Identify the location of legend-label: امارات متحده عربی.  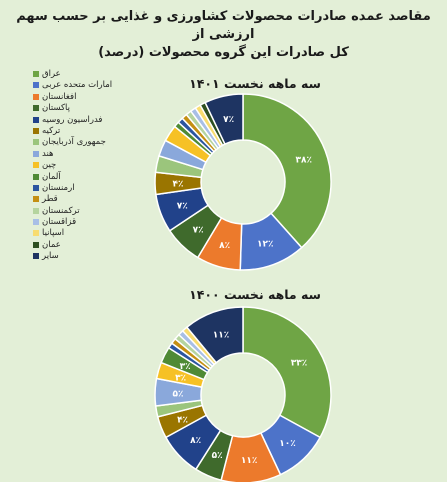
(77, 85).